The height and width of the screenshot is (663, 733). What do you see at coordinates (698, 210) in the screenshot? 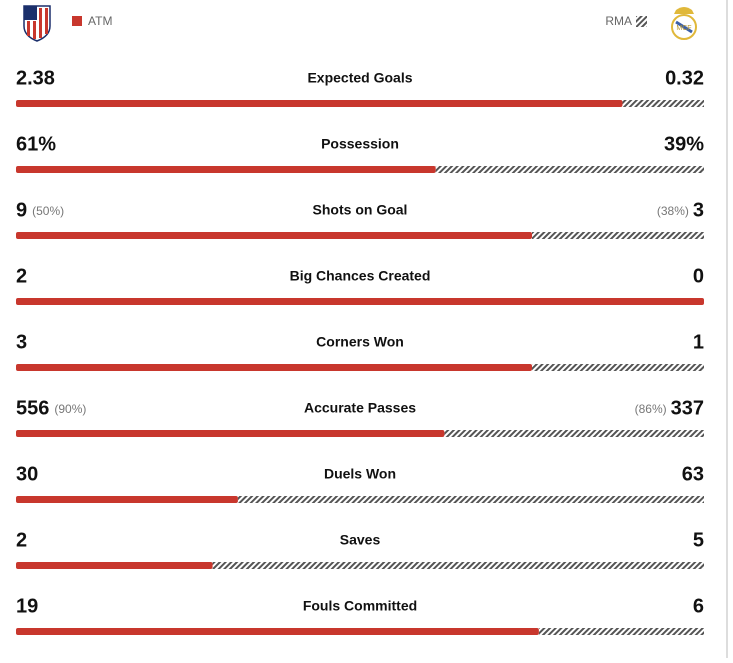
I see `away-value: 3` at bounding box center [698, 210].